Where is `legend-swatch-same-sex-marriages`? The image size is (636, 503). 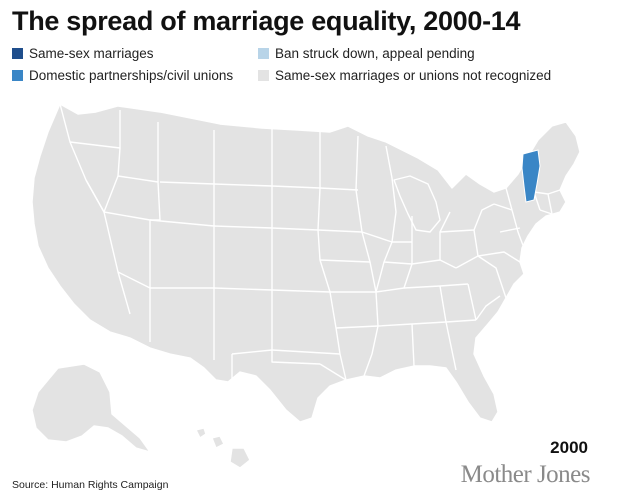 legend-swatch-same-sex-marriages is located at coordinates (17, 53).